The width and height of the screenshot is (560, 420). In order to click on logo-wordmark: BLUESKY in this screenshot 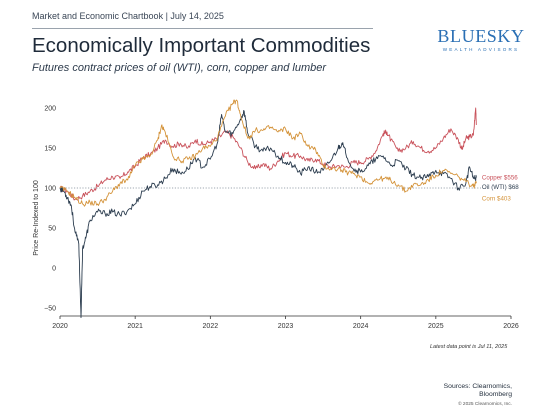, I will do `click(481, 36)`.